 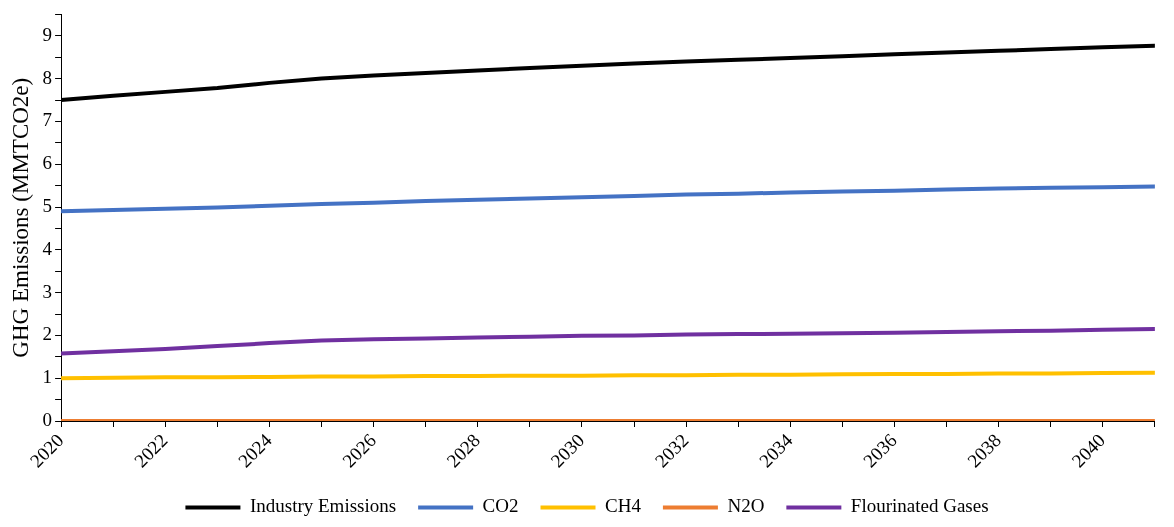 I want to click on y-tick-label: 8, so click(x=47, y=77).